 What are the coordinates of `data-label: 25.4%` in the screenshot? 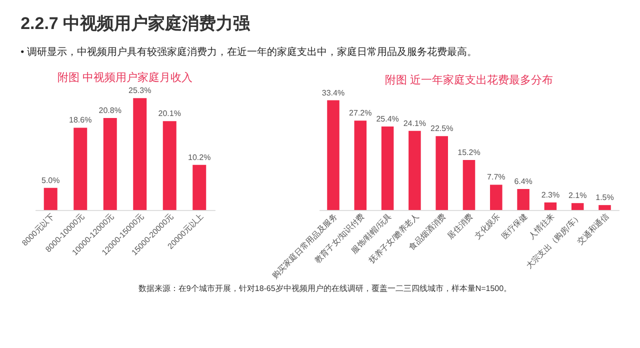 It's located at (387, 119).